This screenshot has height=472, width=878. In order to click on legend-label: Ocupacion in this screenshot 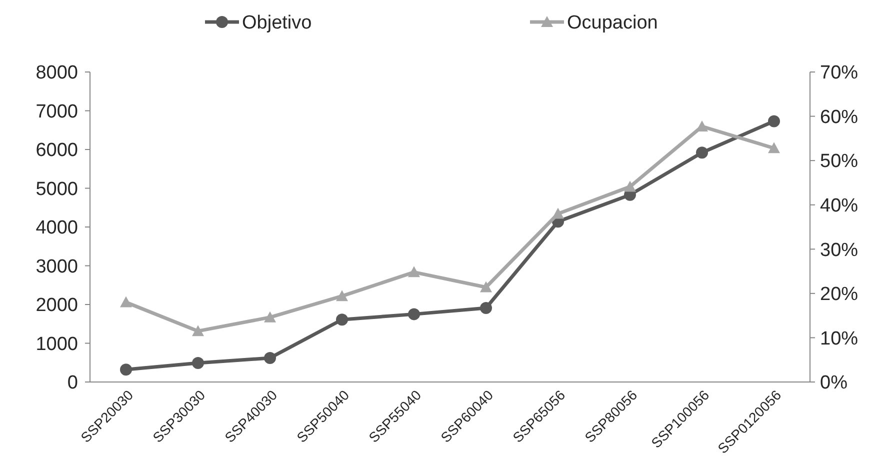, I will do `click(612, 23)`.